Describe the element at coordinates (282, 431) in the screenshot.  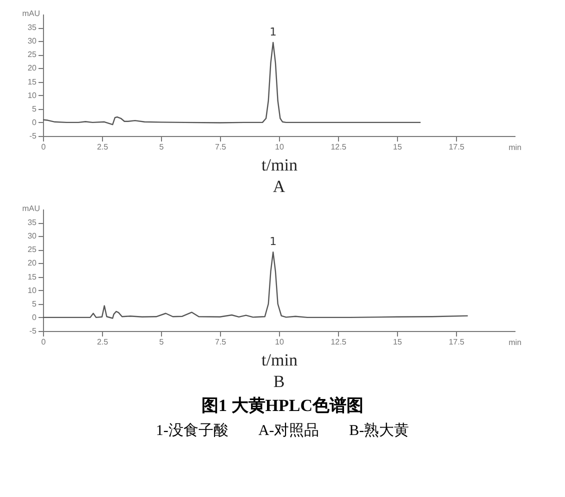
I see `text: 1-没食子酸 A-对照品 B-熟大黄` at that location.